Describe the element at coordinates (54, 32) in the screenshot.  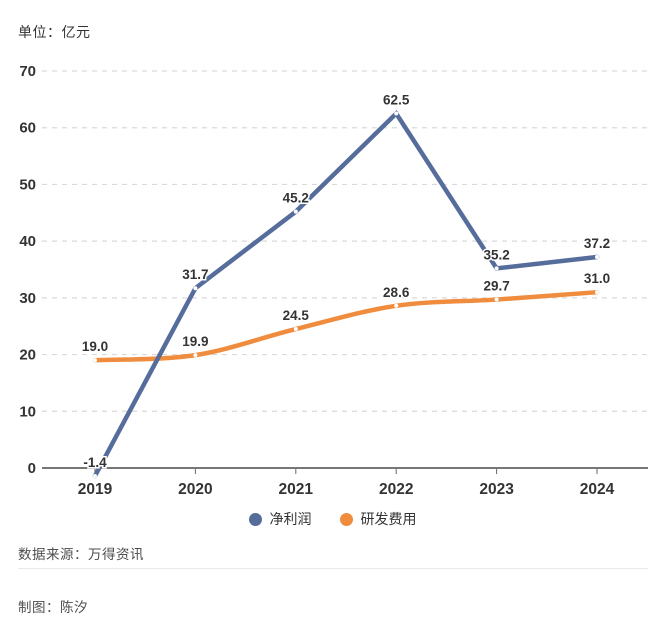
I see `unit-label: 单位：亿元` at that location.